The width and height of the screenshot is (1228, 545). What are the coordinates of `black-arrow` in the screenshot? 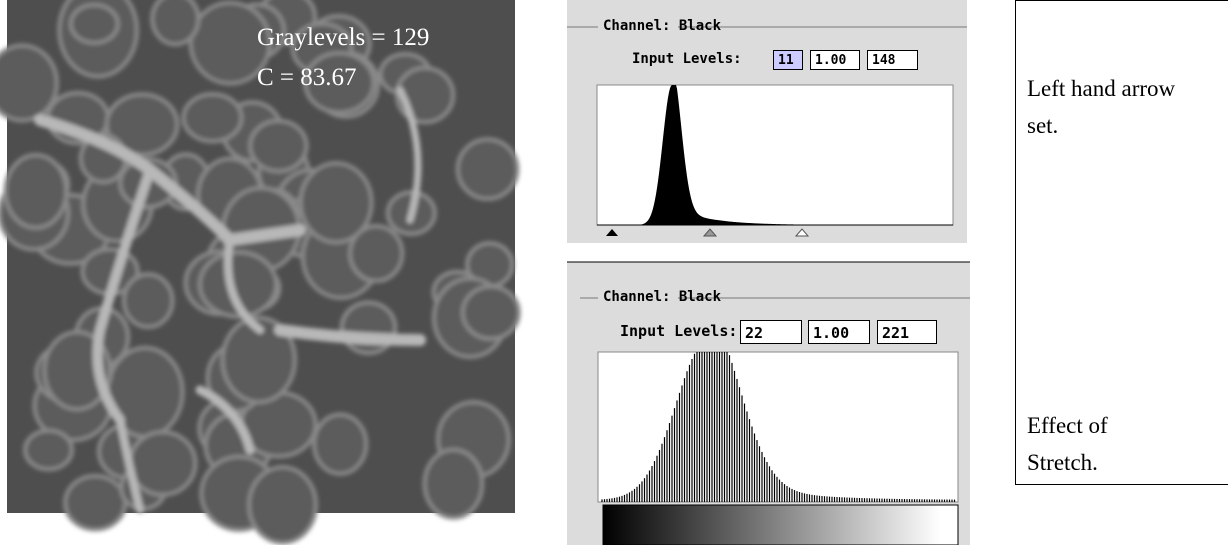 It's located at (612, 232).